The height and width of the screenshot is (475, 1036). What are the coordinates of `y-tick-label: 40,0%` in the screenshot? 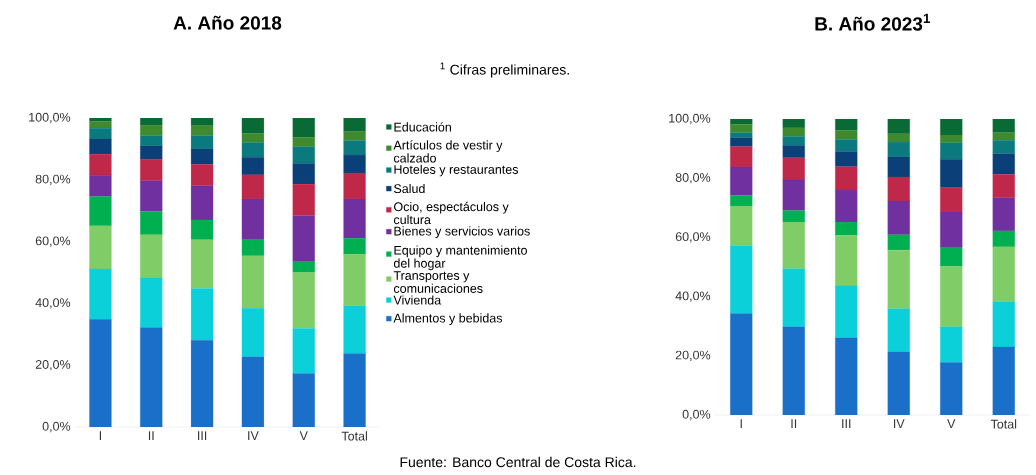 It's located at (53, 303).